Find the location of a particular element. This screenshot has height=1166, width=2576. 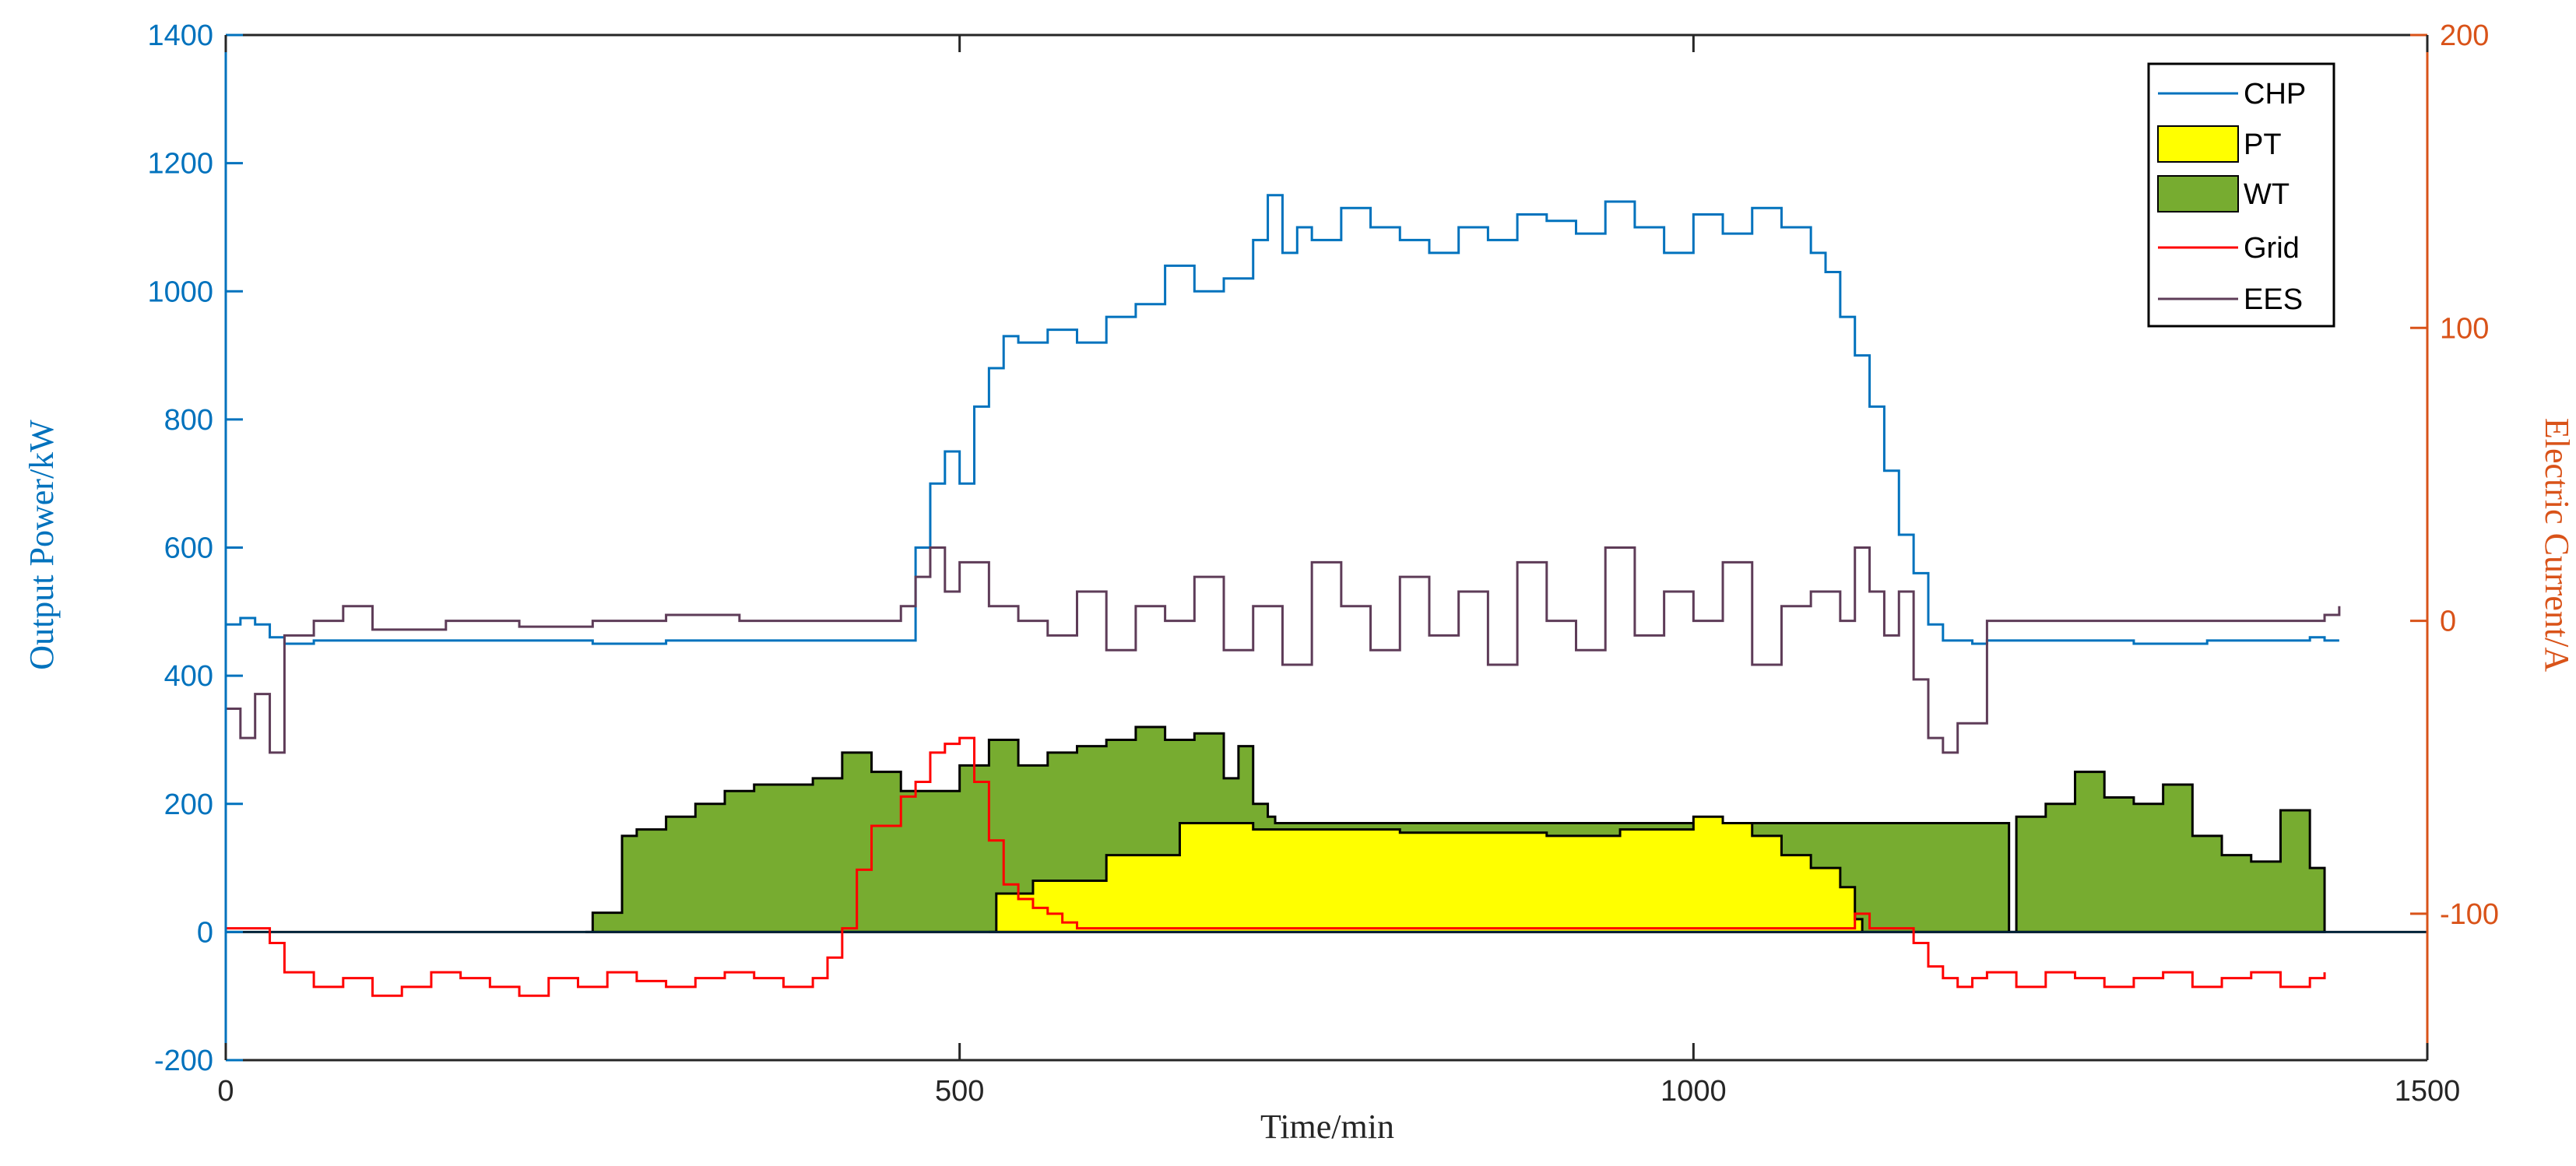

left-tick-label: 1200 is located at coordinates (180, 164).